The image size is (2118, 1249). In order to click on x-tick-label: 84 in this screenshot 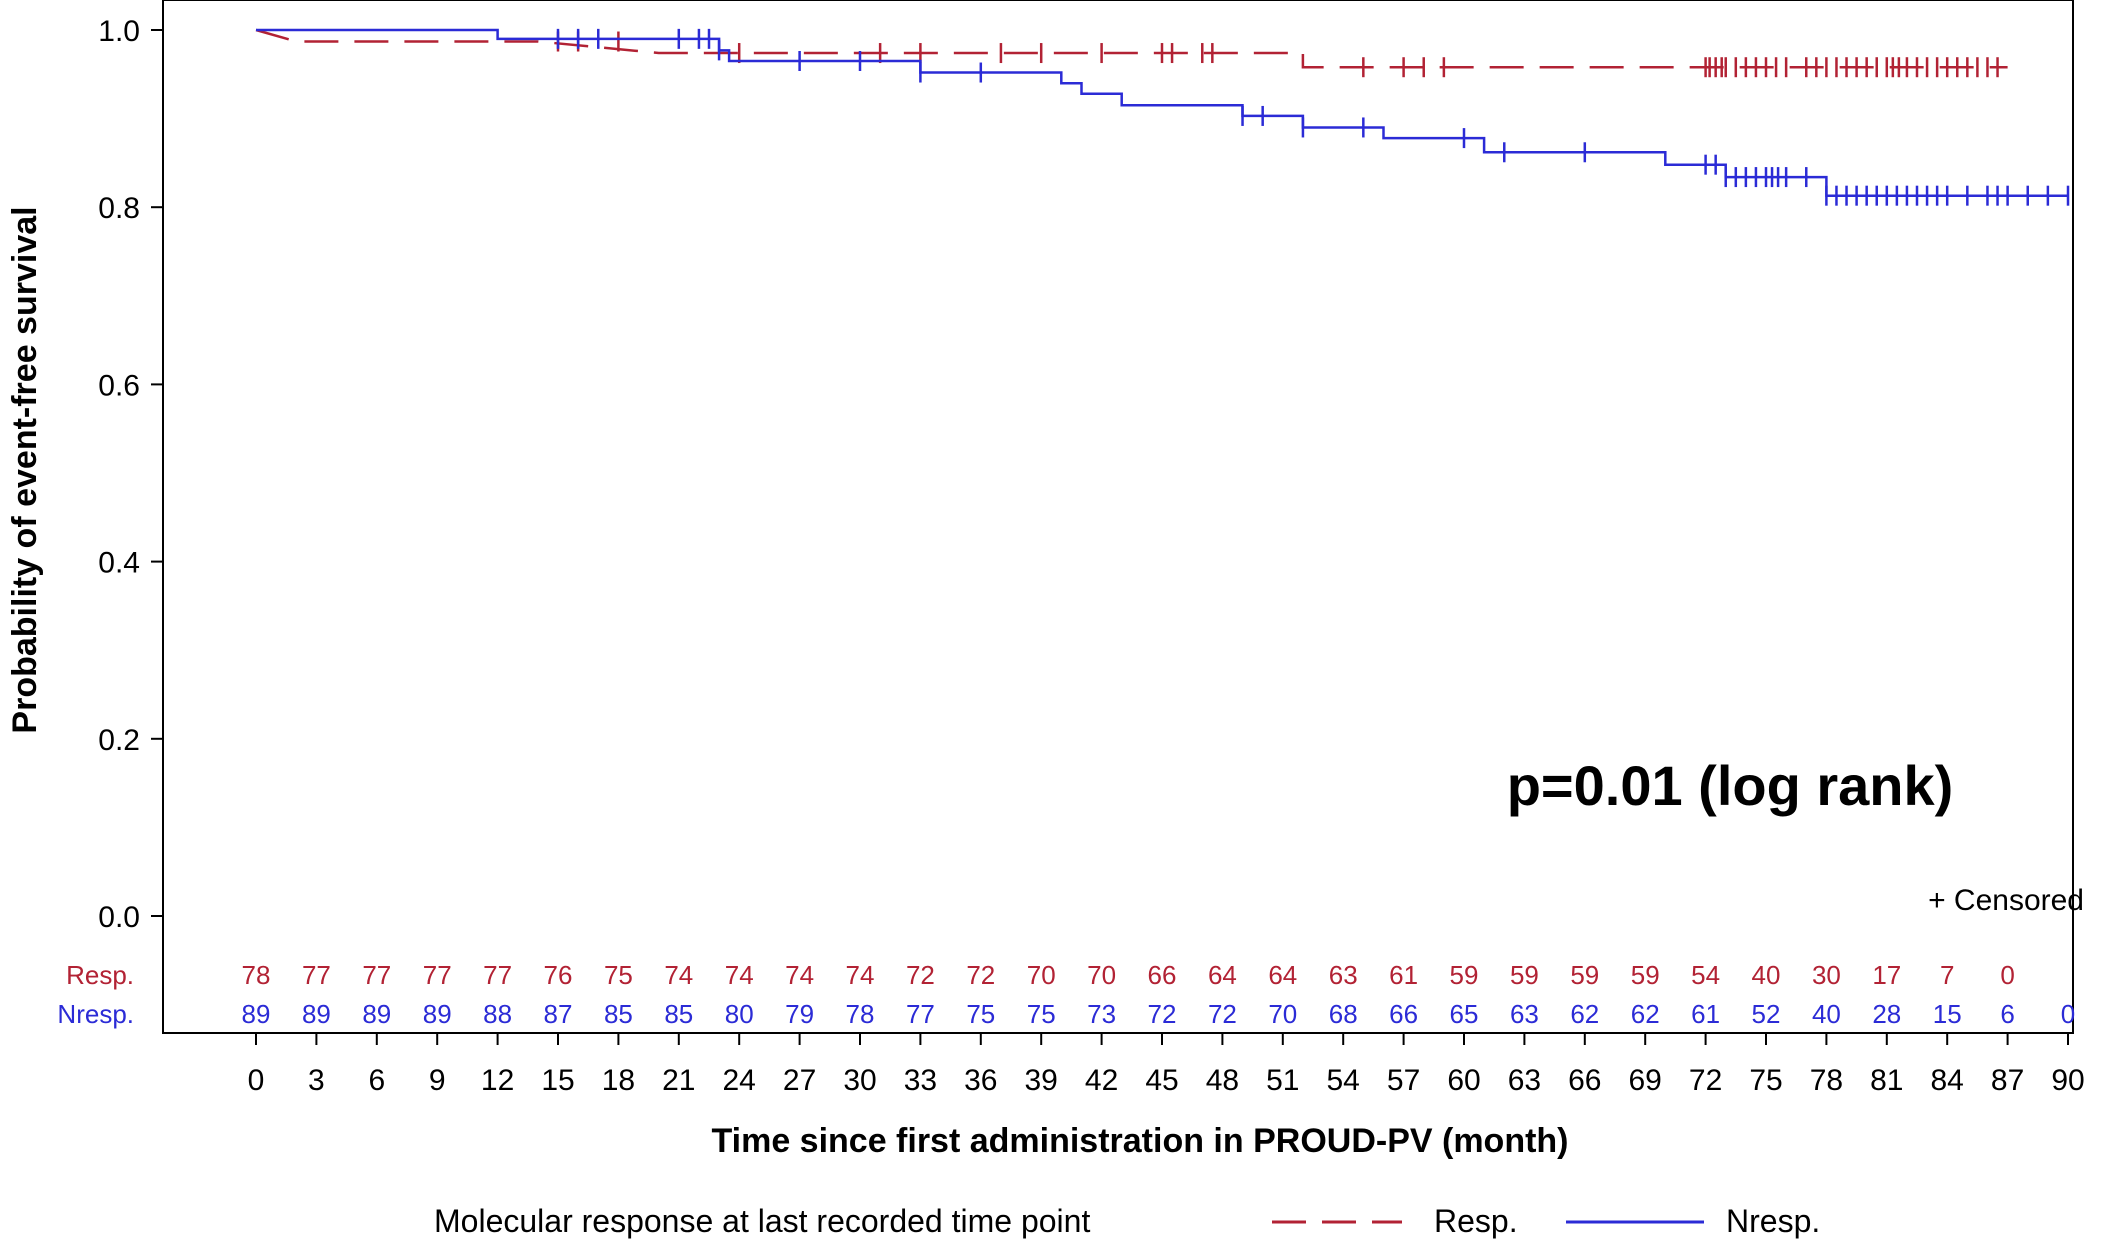, I will do `click(1947, 1080)`.